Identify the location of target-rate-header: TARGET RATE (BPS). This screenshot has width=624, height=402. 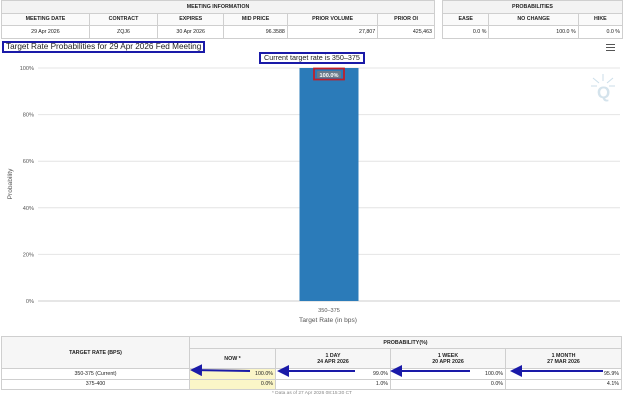
(95, 352).